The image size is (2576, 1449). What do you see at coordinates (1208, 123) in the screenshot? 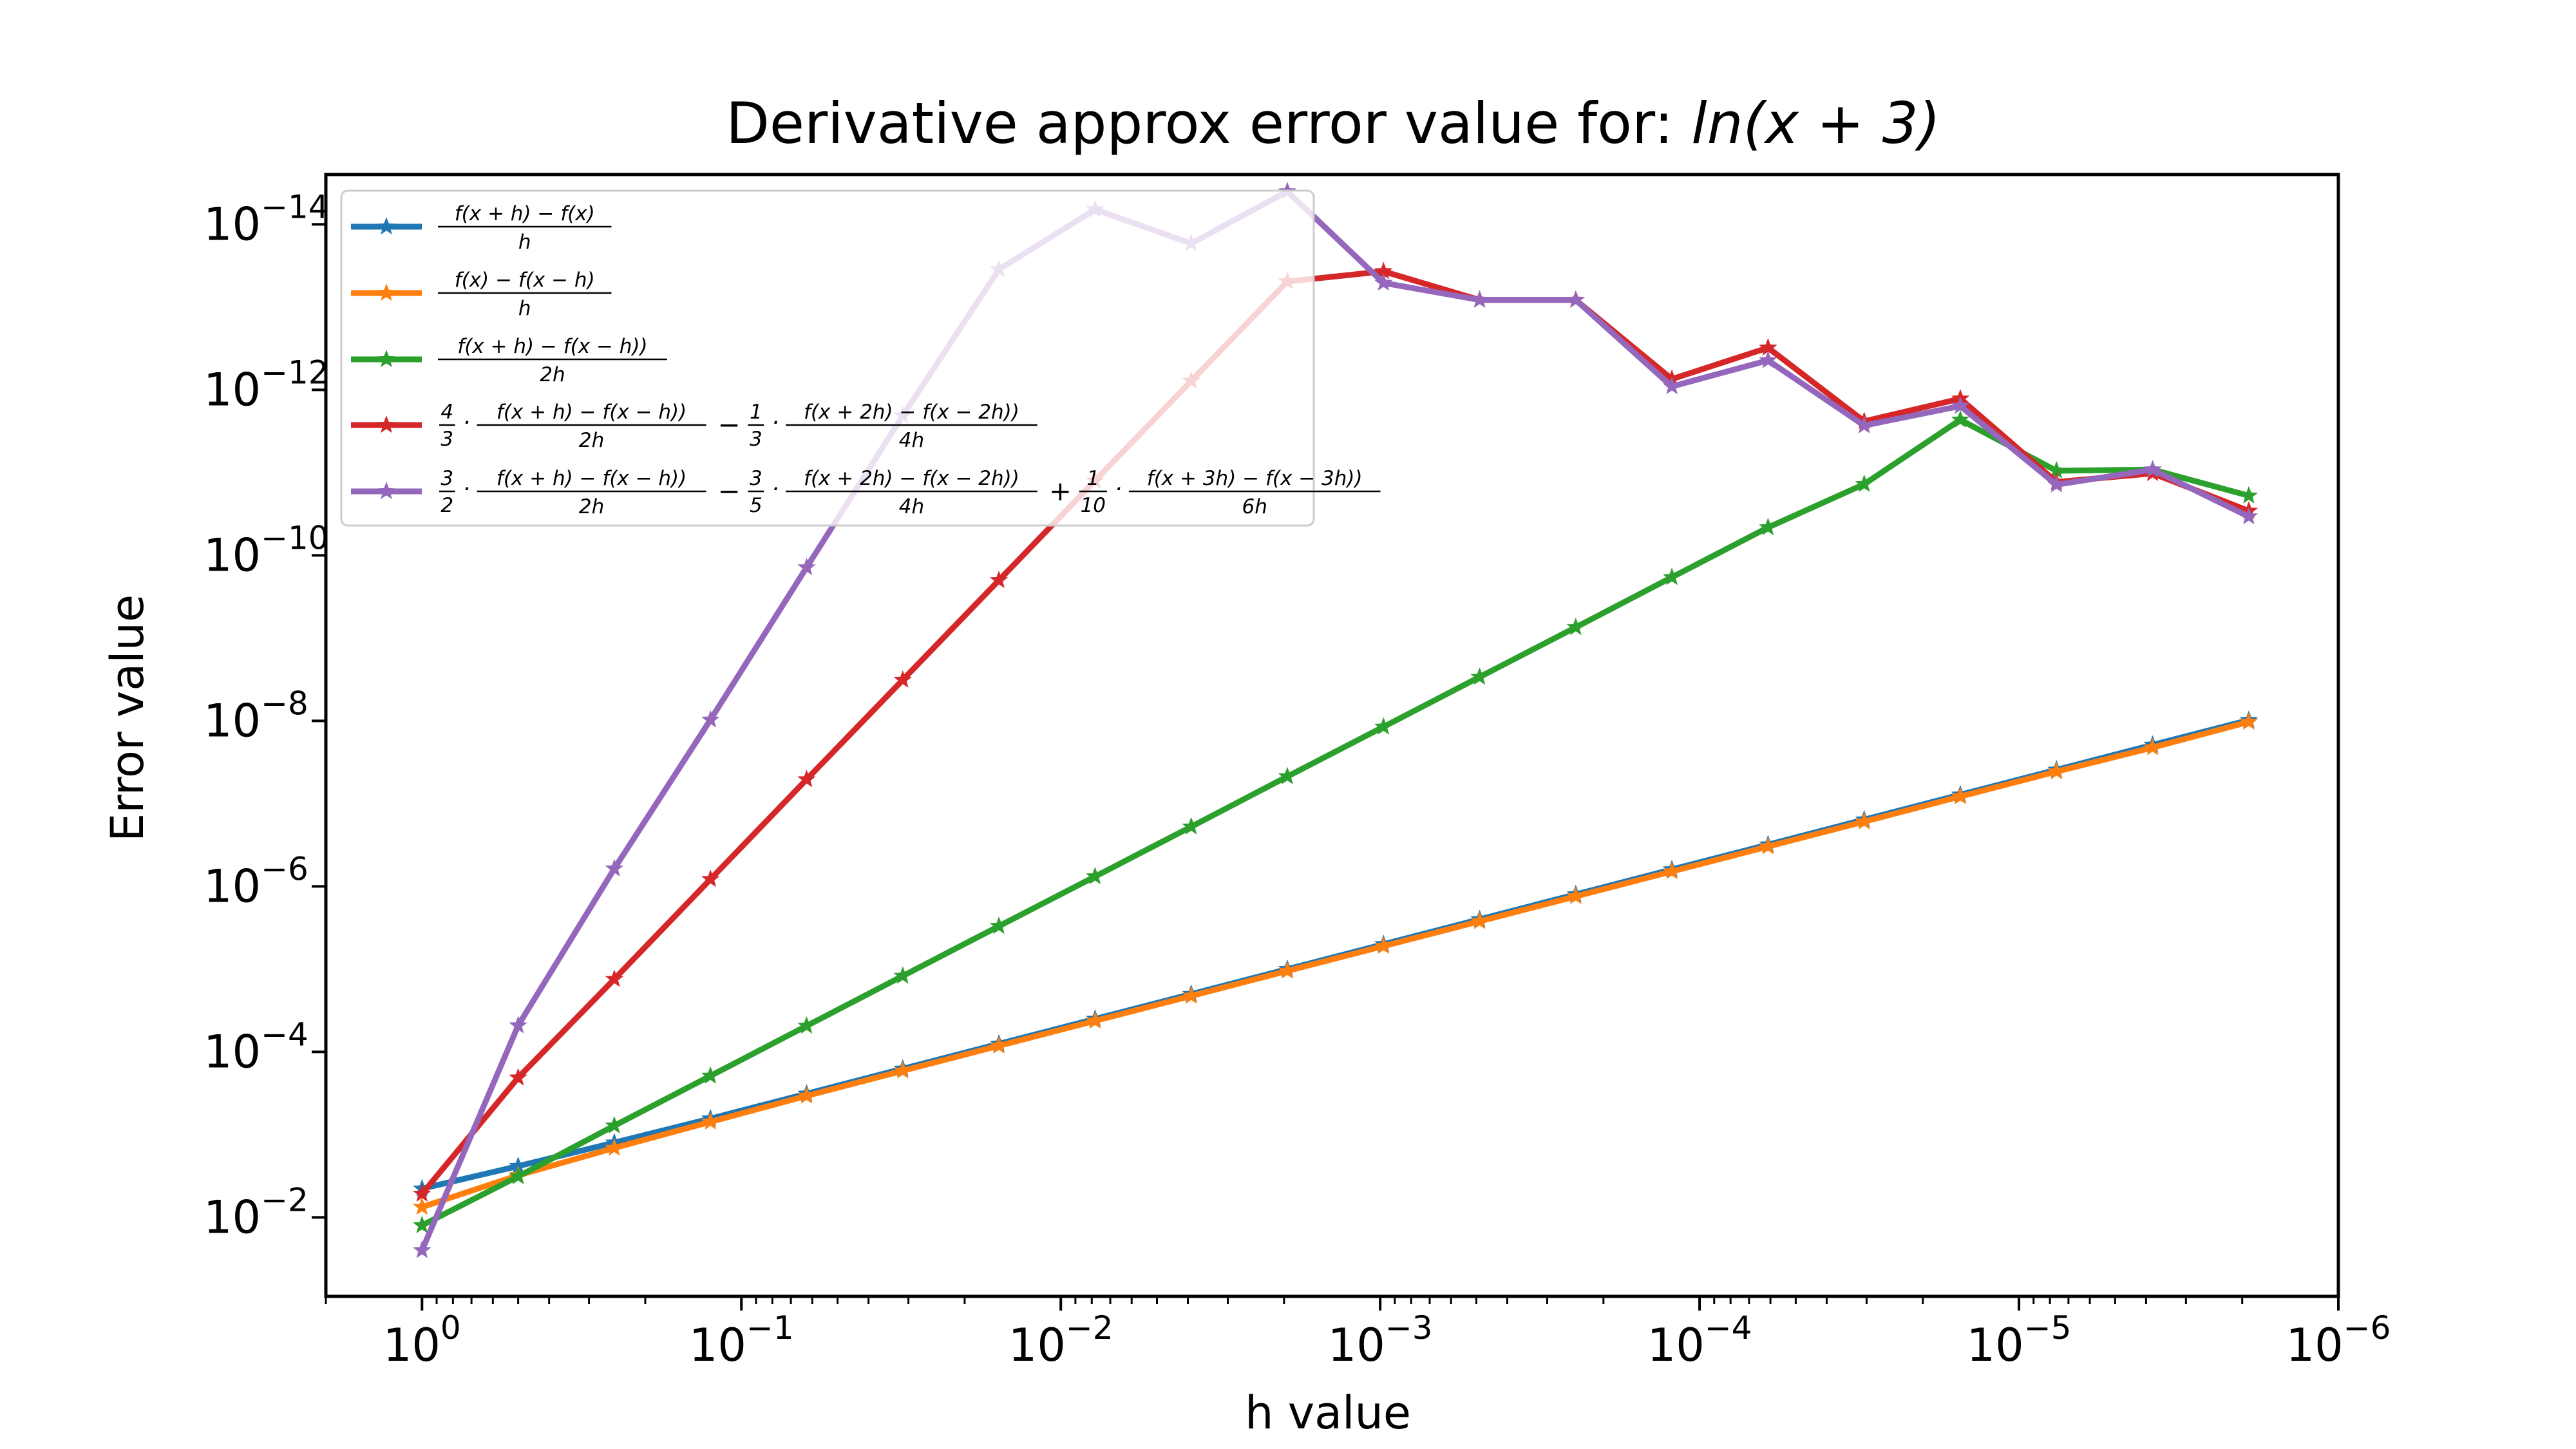
I see `chart-title-prefix: Derivative approx error value for:` at bounding box center [1208, 123].